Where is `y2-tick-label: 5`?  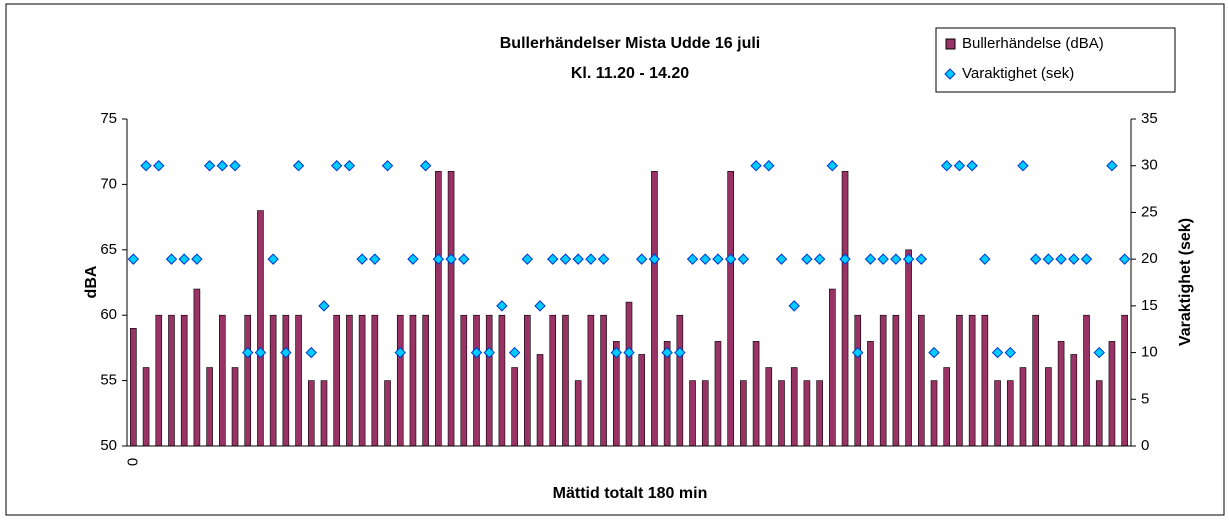
y2-tick-label: 5 is located at coordinates (1145, 398).